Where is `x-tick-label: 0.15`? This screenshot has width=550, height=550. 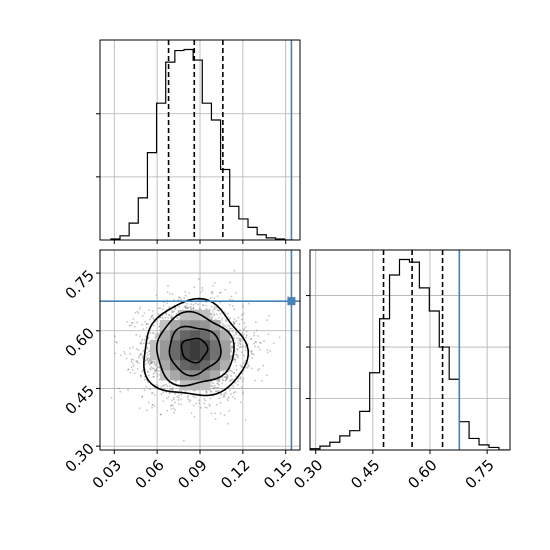 x-tick-label: 0.15 is located at coordinates (278, 474).